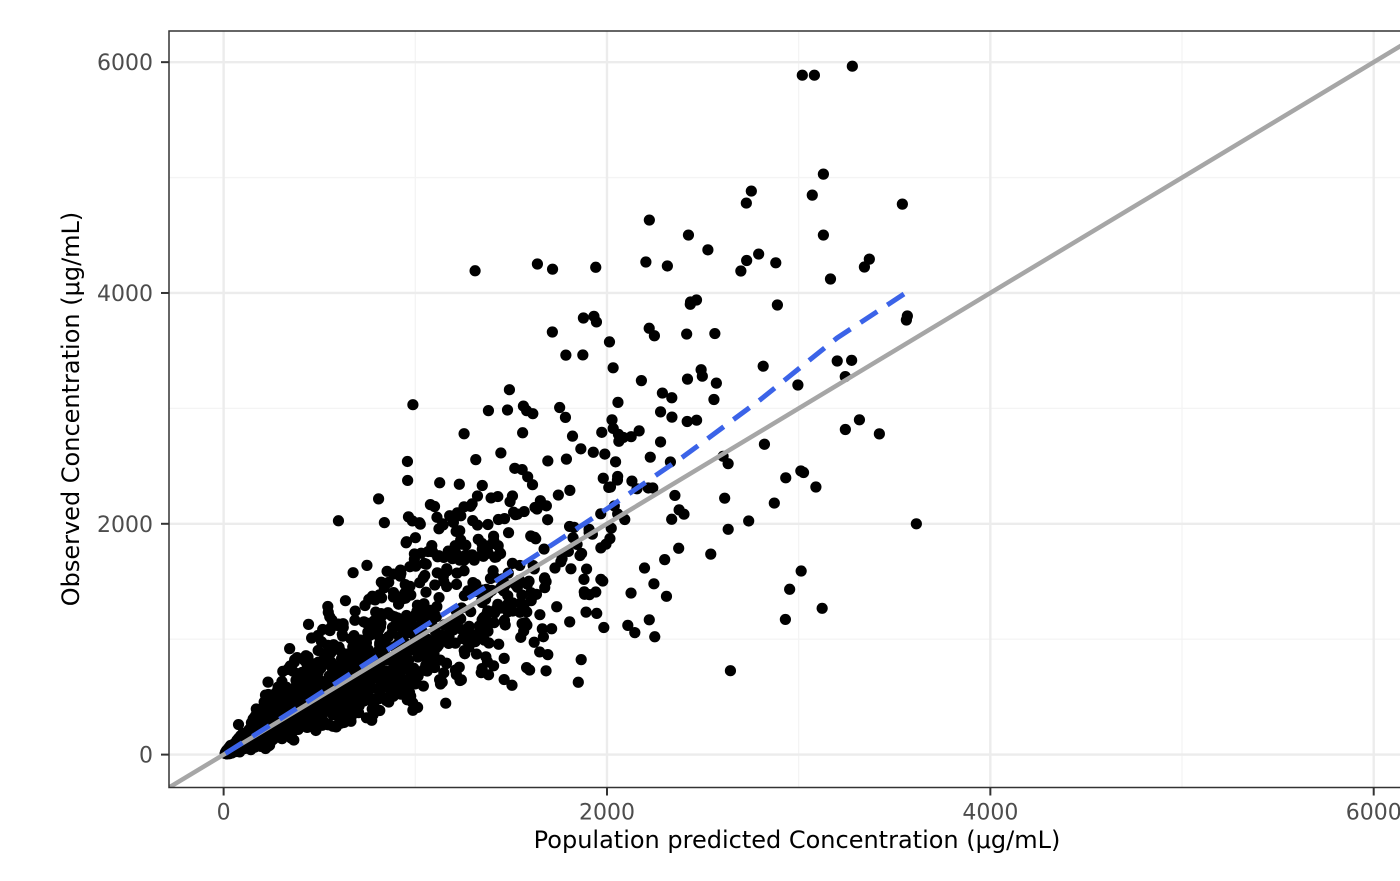  I want to click on x-tick-label: 2000, so click(607, 813).